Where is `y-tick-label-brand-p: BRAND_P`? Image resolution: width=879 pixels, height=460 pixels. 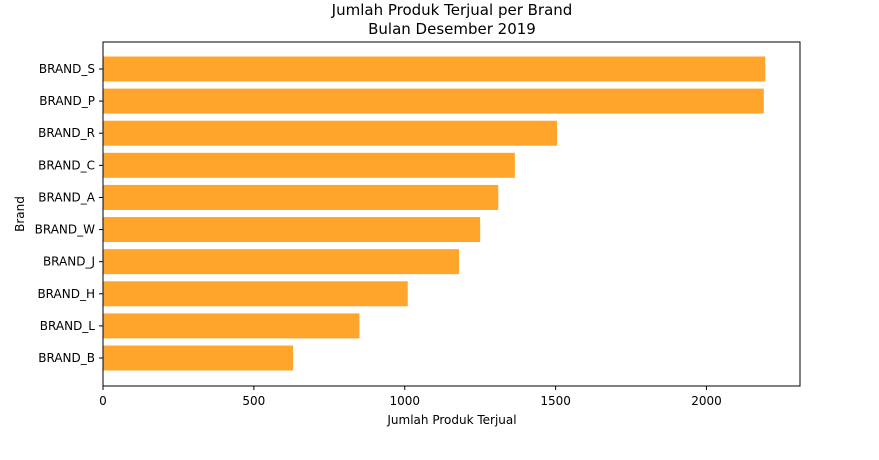
y-tick-label-brand-p: BRAND_P is located at coordinates (67, 101).